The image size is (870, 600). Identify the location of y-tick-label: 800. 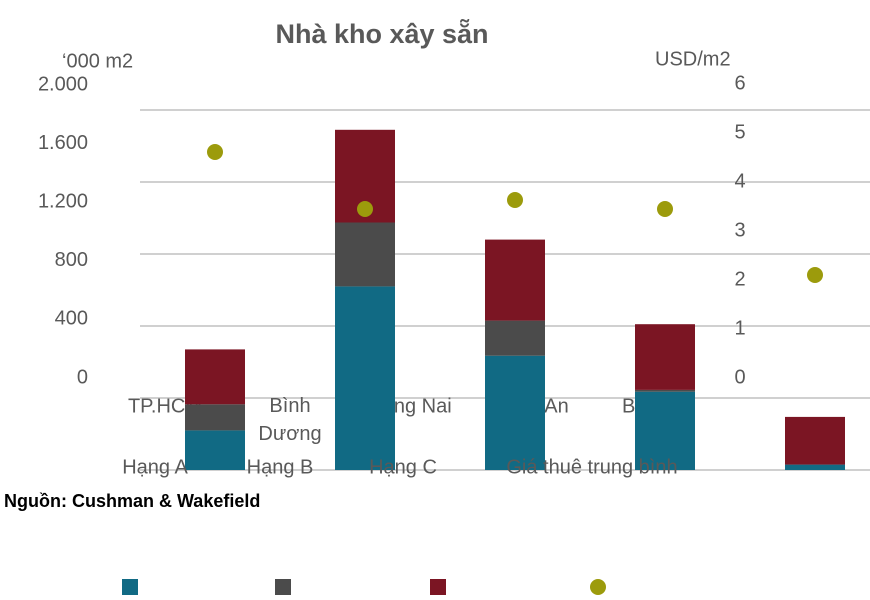
(71, 260).